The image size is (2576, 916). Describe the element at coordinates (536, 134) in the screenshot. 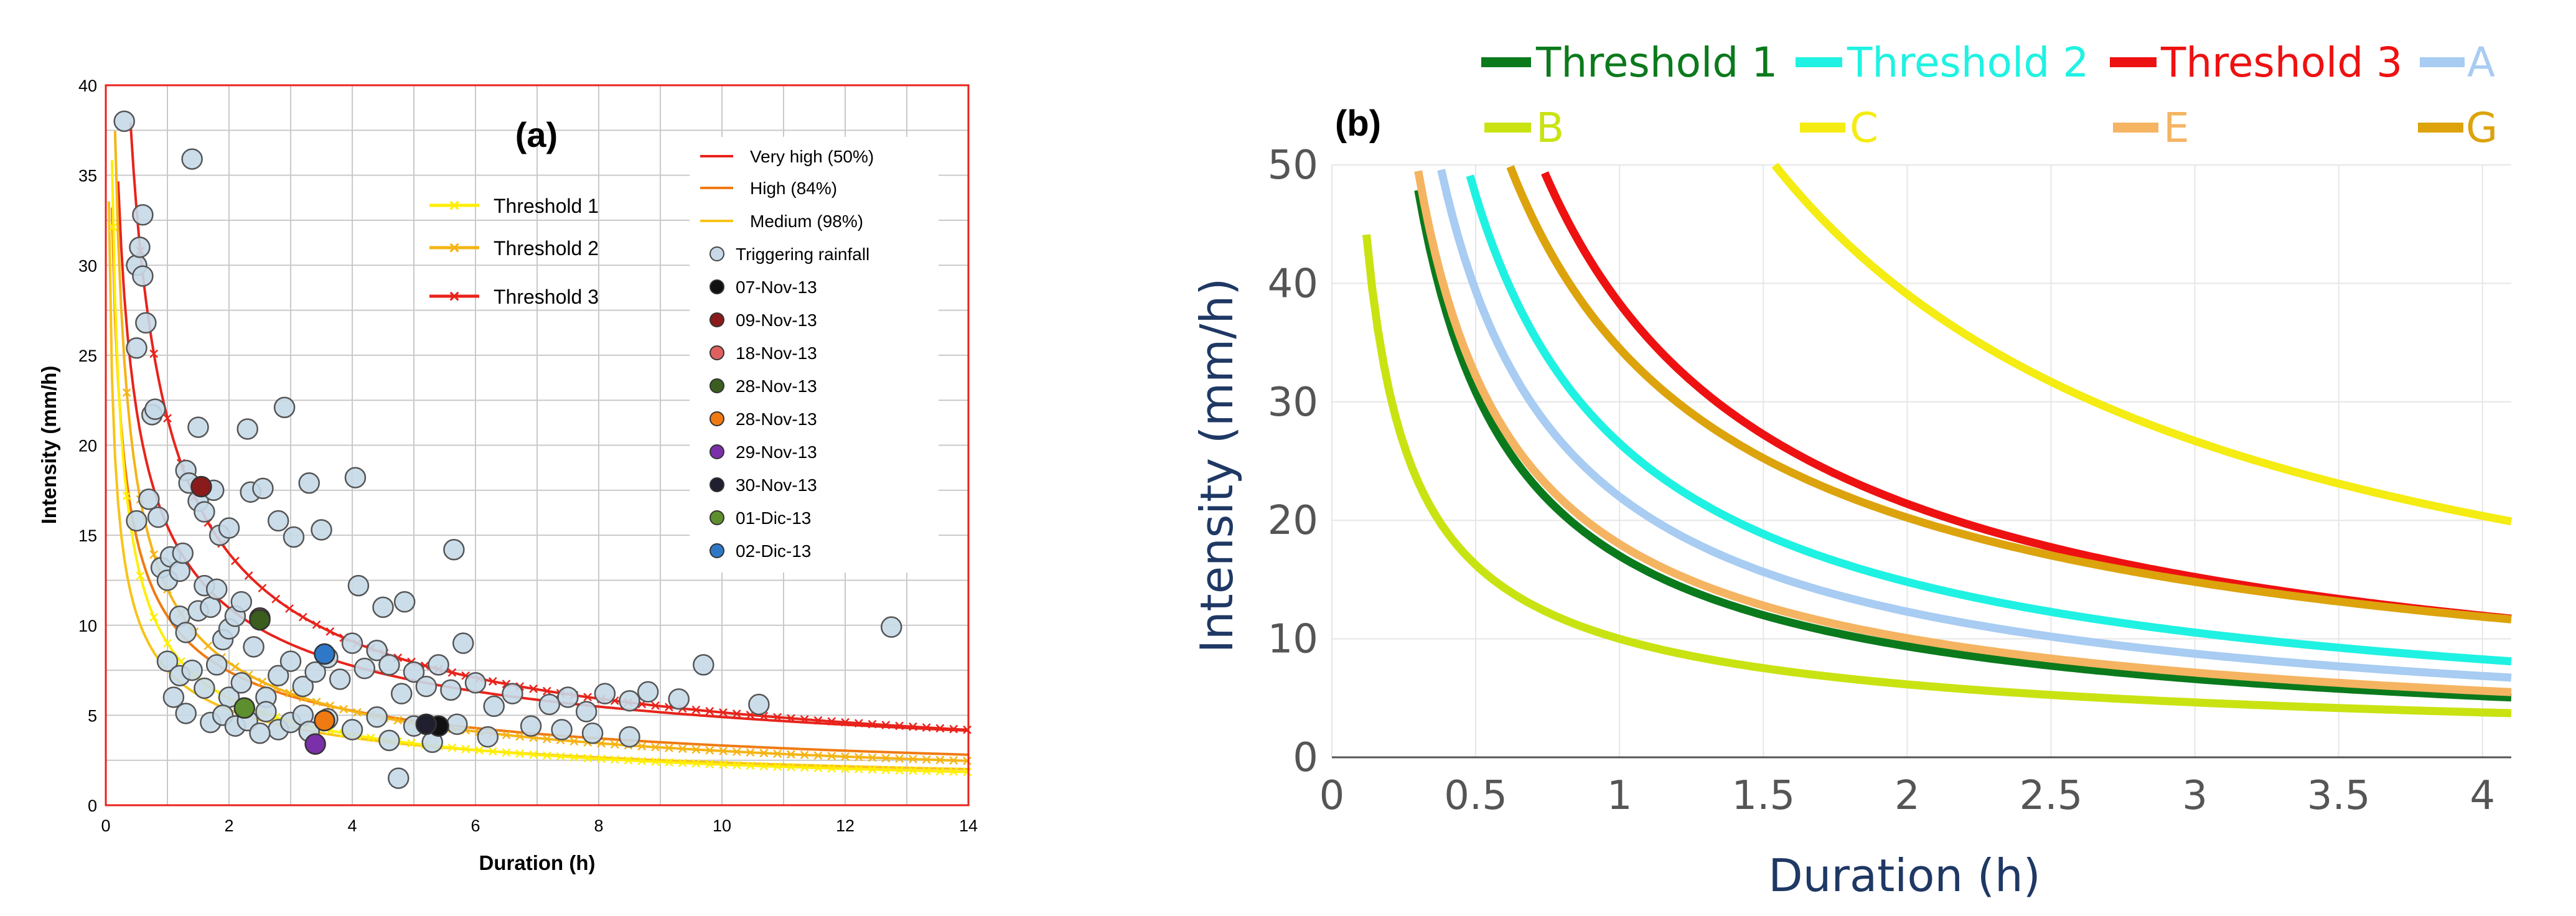

I see `panel-a-label: (a)` at that location.